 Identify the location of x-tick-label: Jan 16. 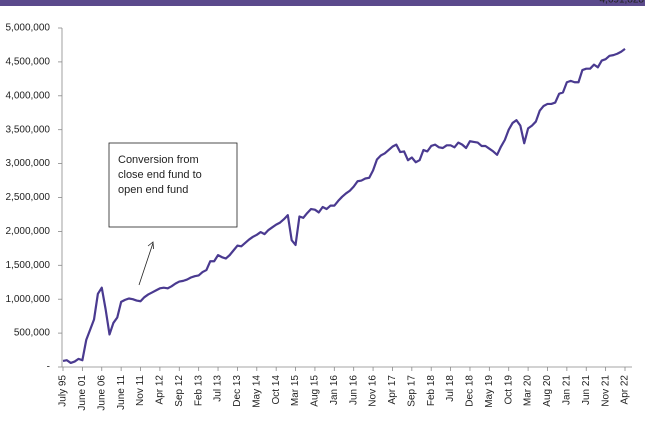
(334, 390).